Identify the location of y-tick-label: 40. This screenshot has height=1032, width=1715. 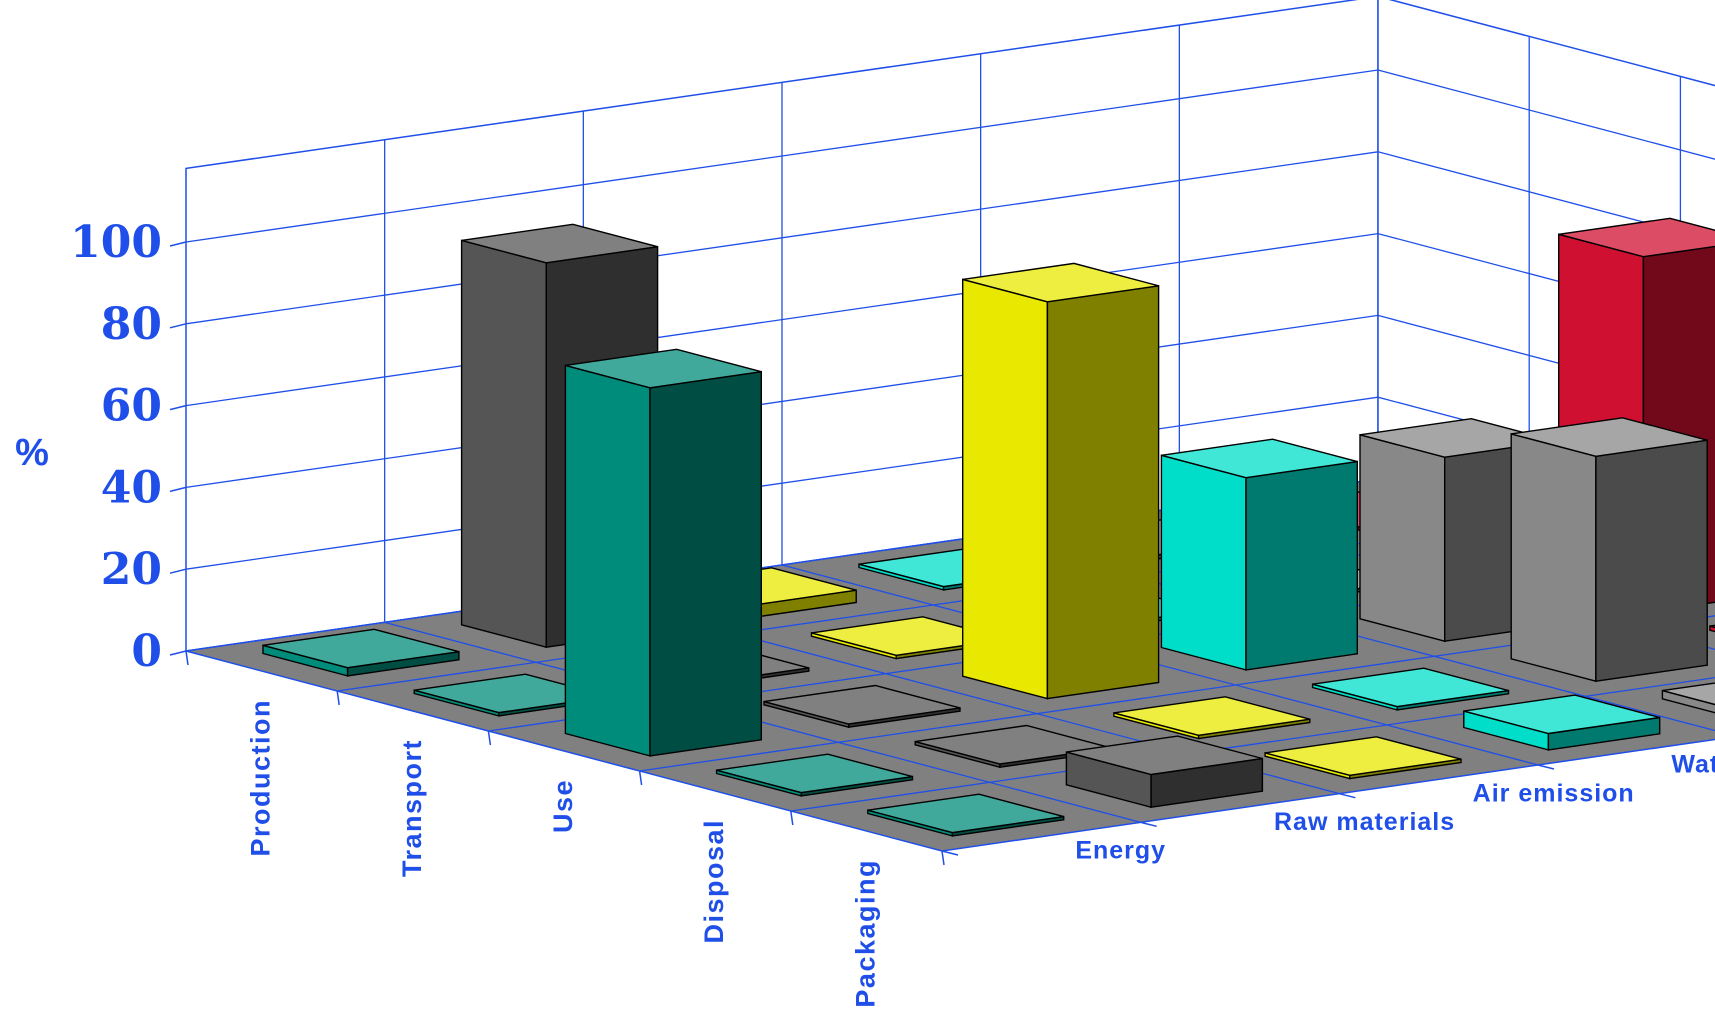
(131, 487).